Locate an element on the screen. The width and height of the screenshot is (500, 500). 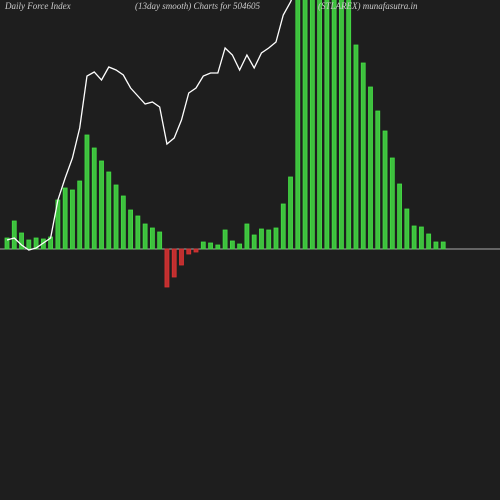
chart-subtitle: (13day smooth) Charts for 504605 is located at coordinates (198, 6).